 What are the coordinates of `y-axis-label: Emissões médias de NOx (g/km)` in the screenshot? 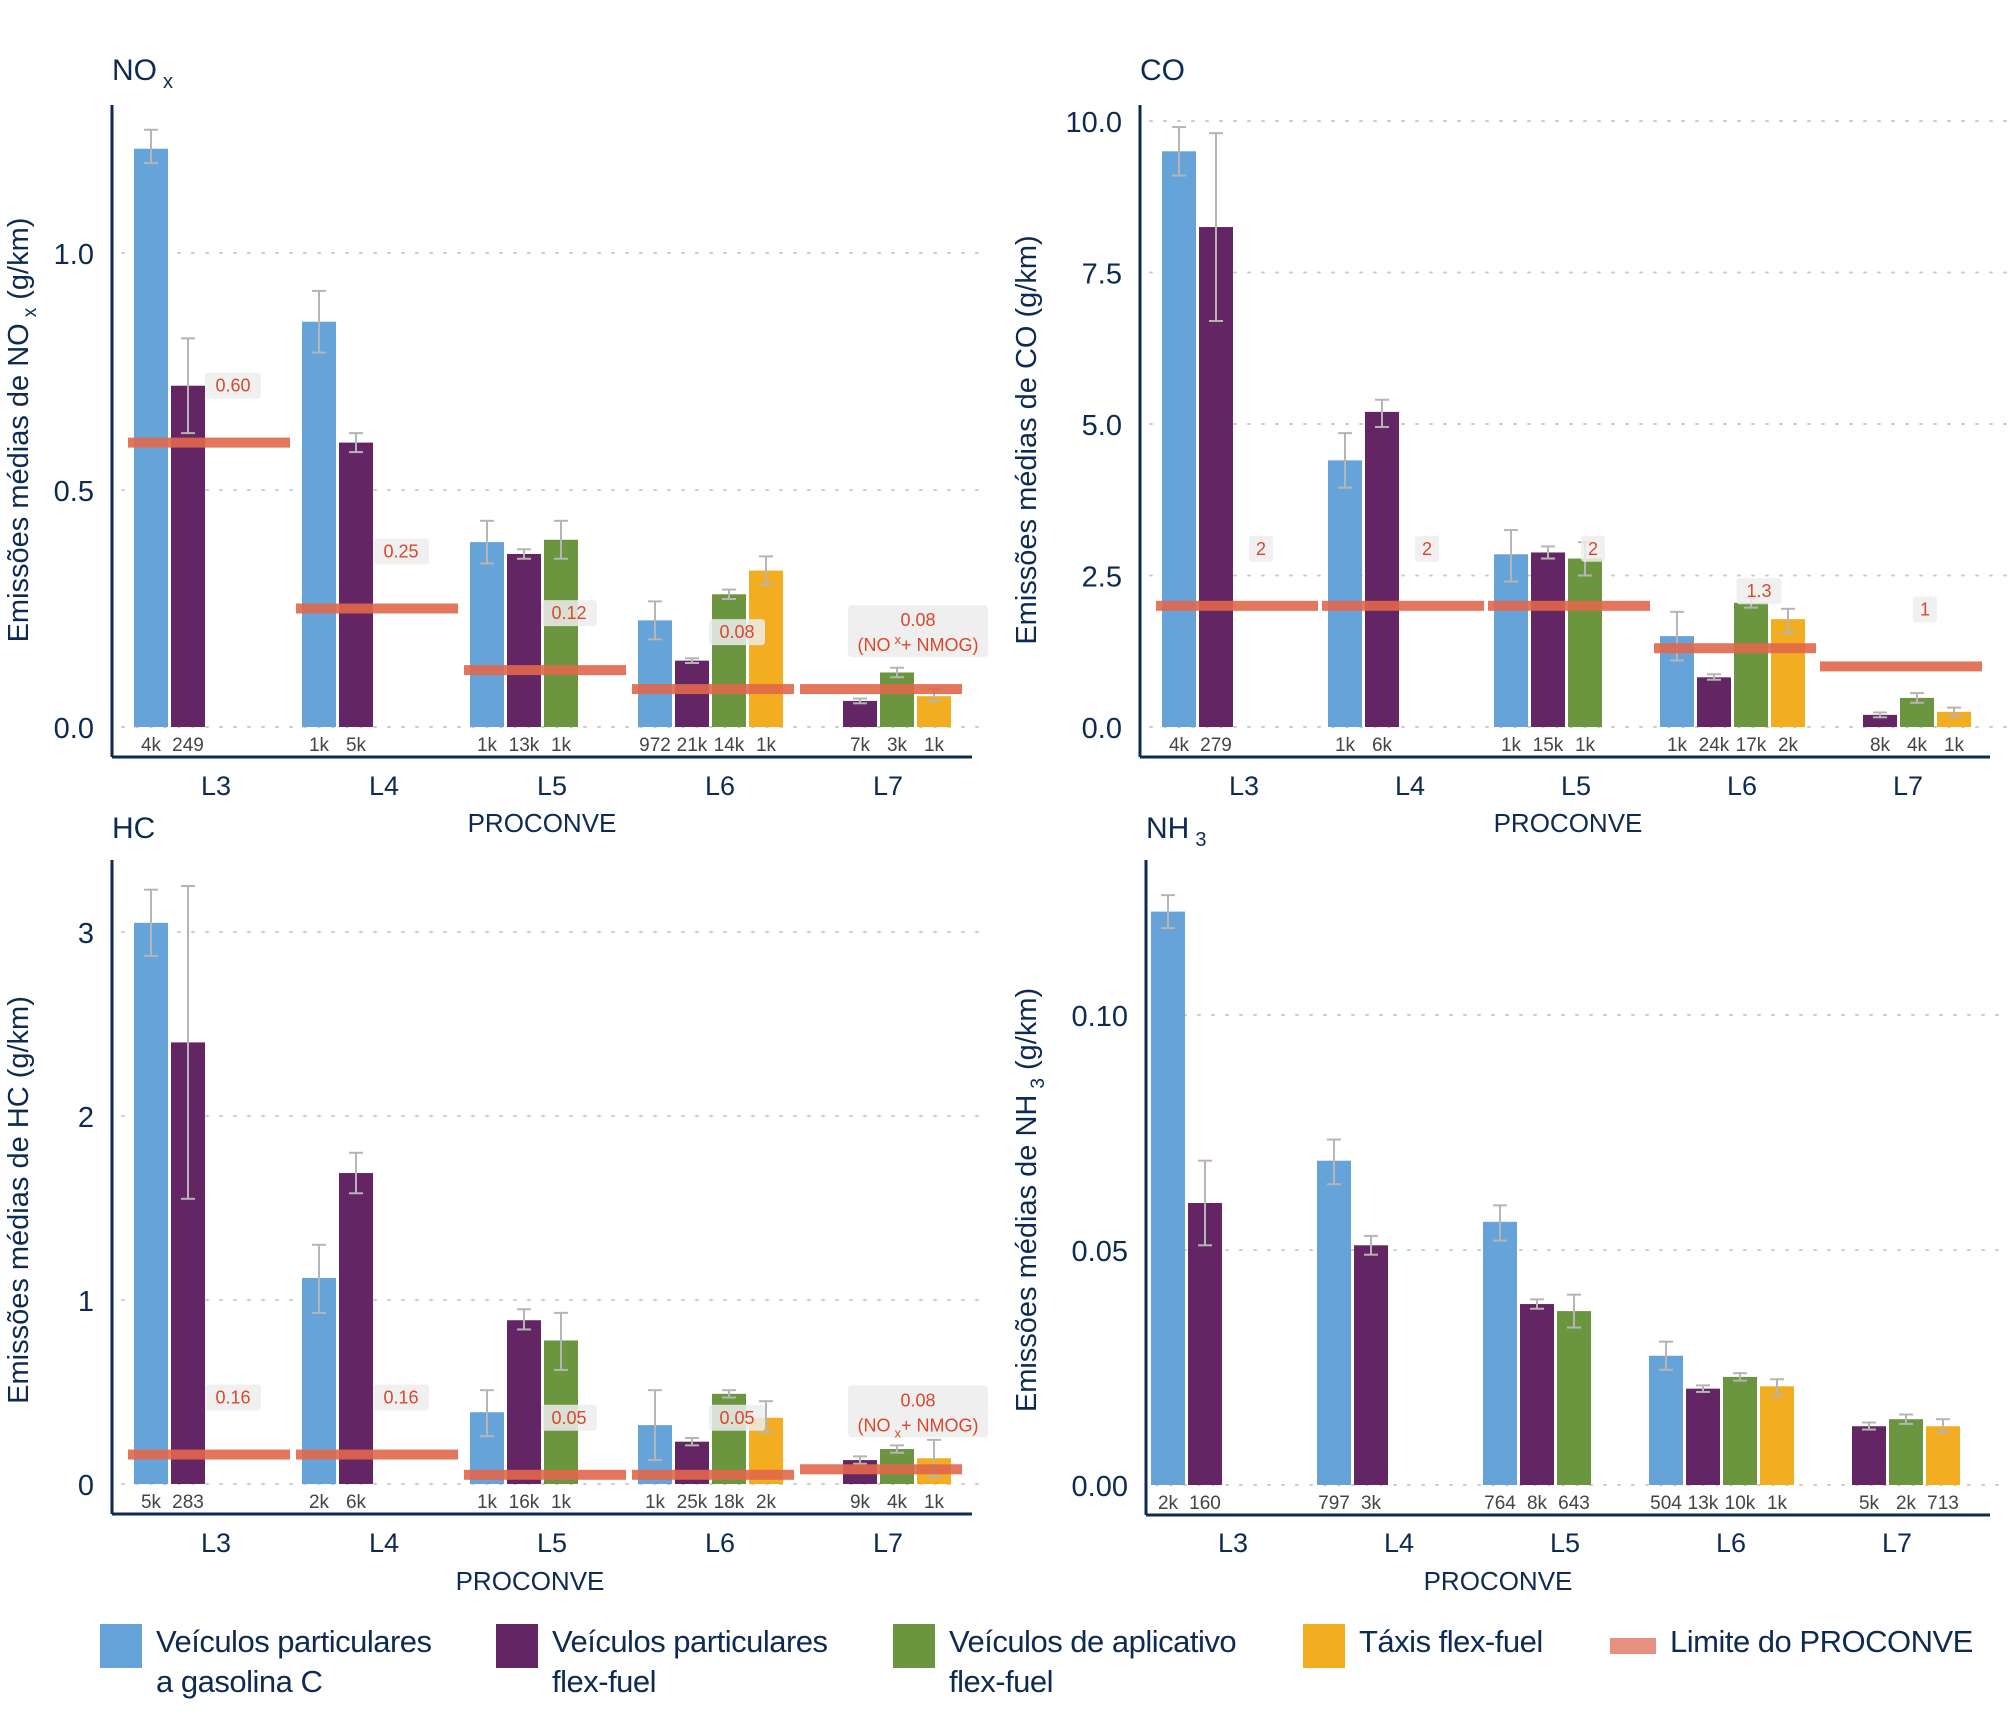 It's located at (22, 430).